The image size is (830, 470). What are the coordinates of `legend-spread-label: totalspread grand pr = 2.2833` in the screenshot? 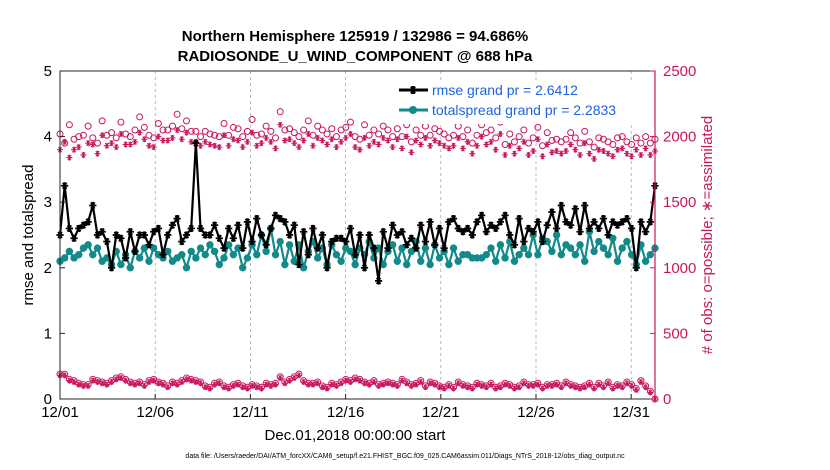 It's located at (524, 110).